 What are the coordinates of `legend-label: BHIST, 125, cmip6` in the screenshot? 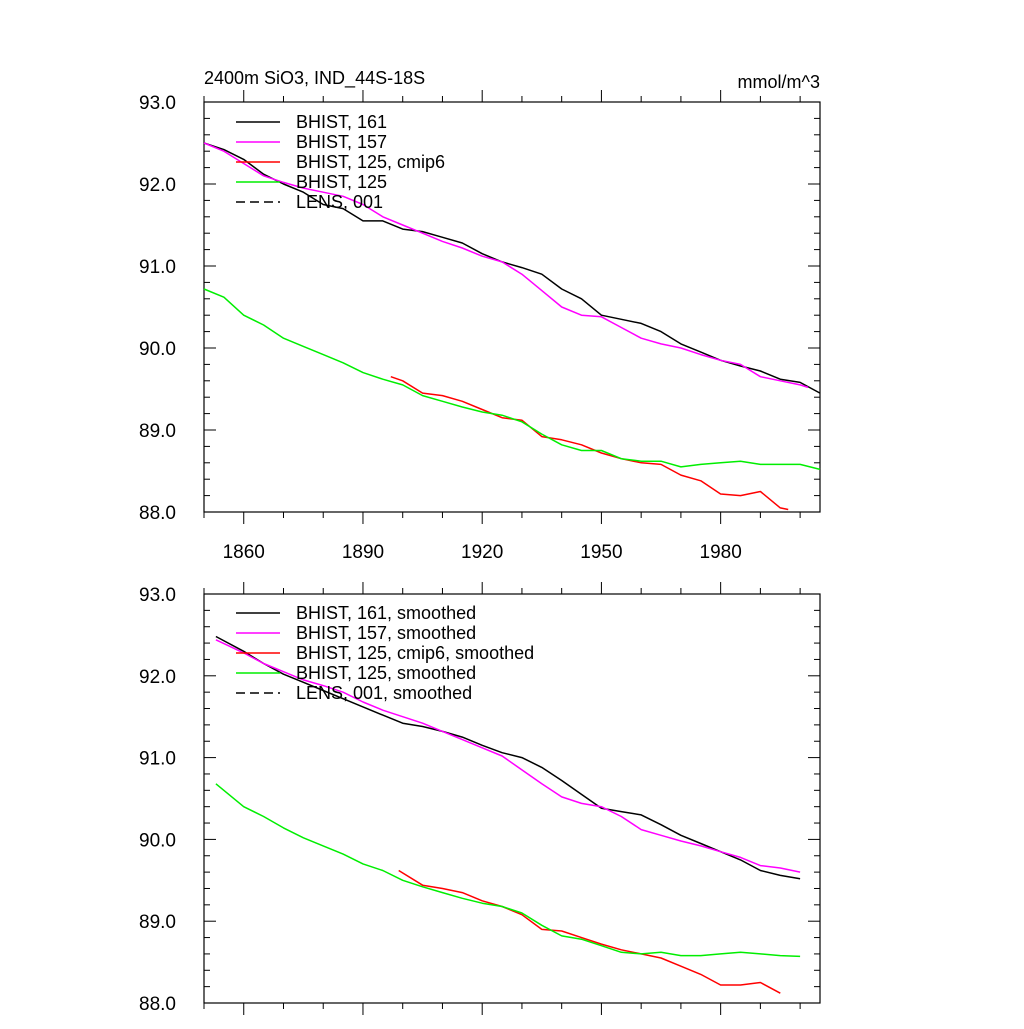 It's located at (370, 162).